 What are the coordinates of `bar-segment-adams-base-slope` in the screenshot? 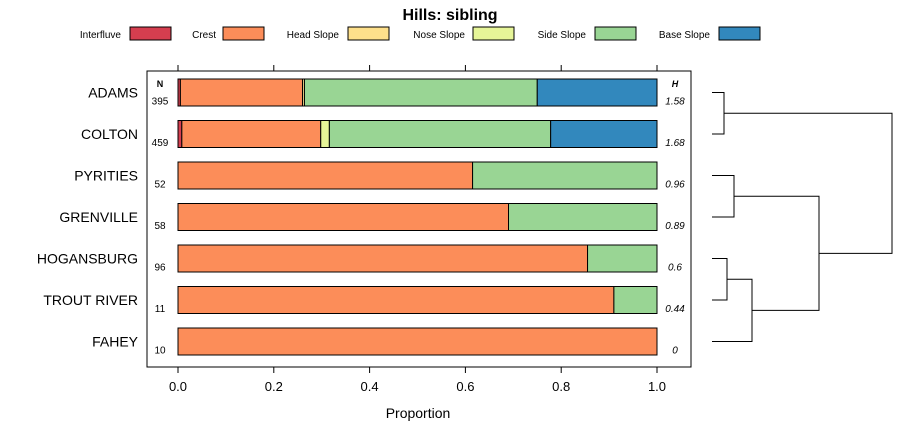 It's located at (597, 92).